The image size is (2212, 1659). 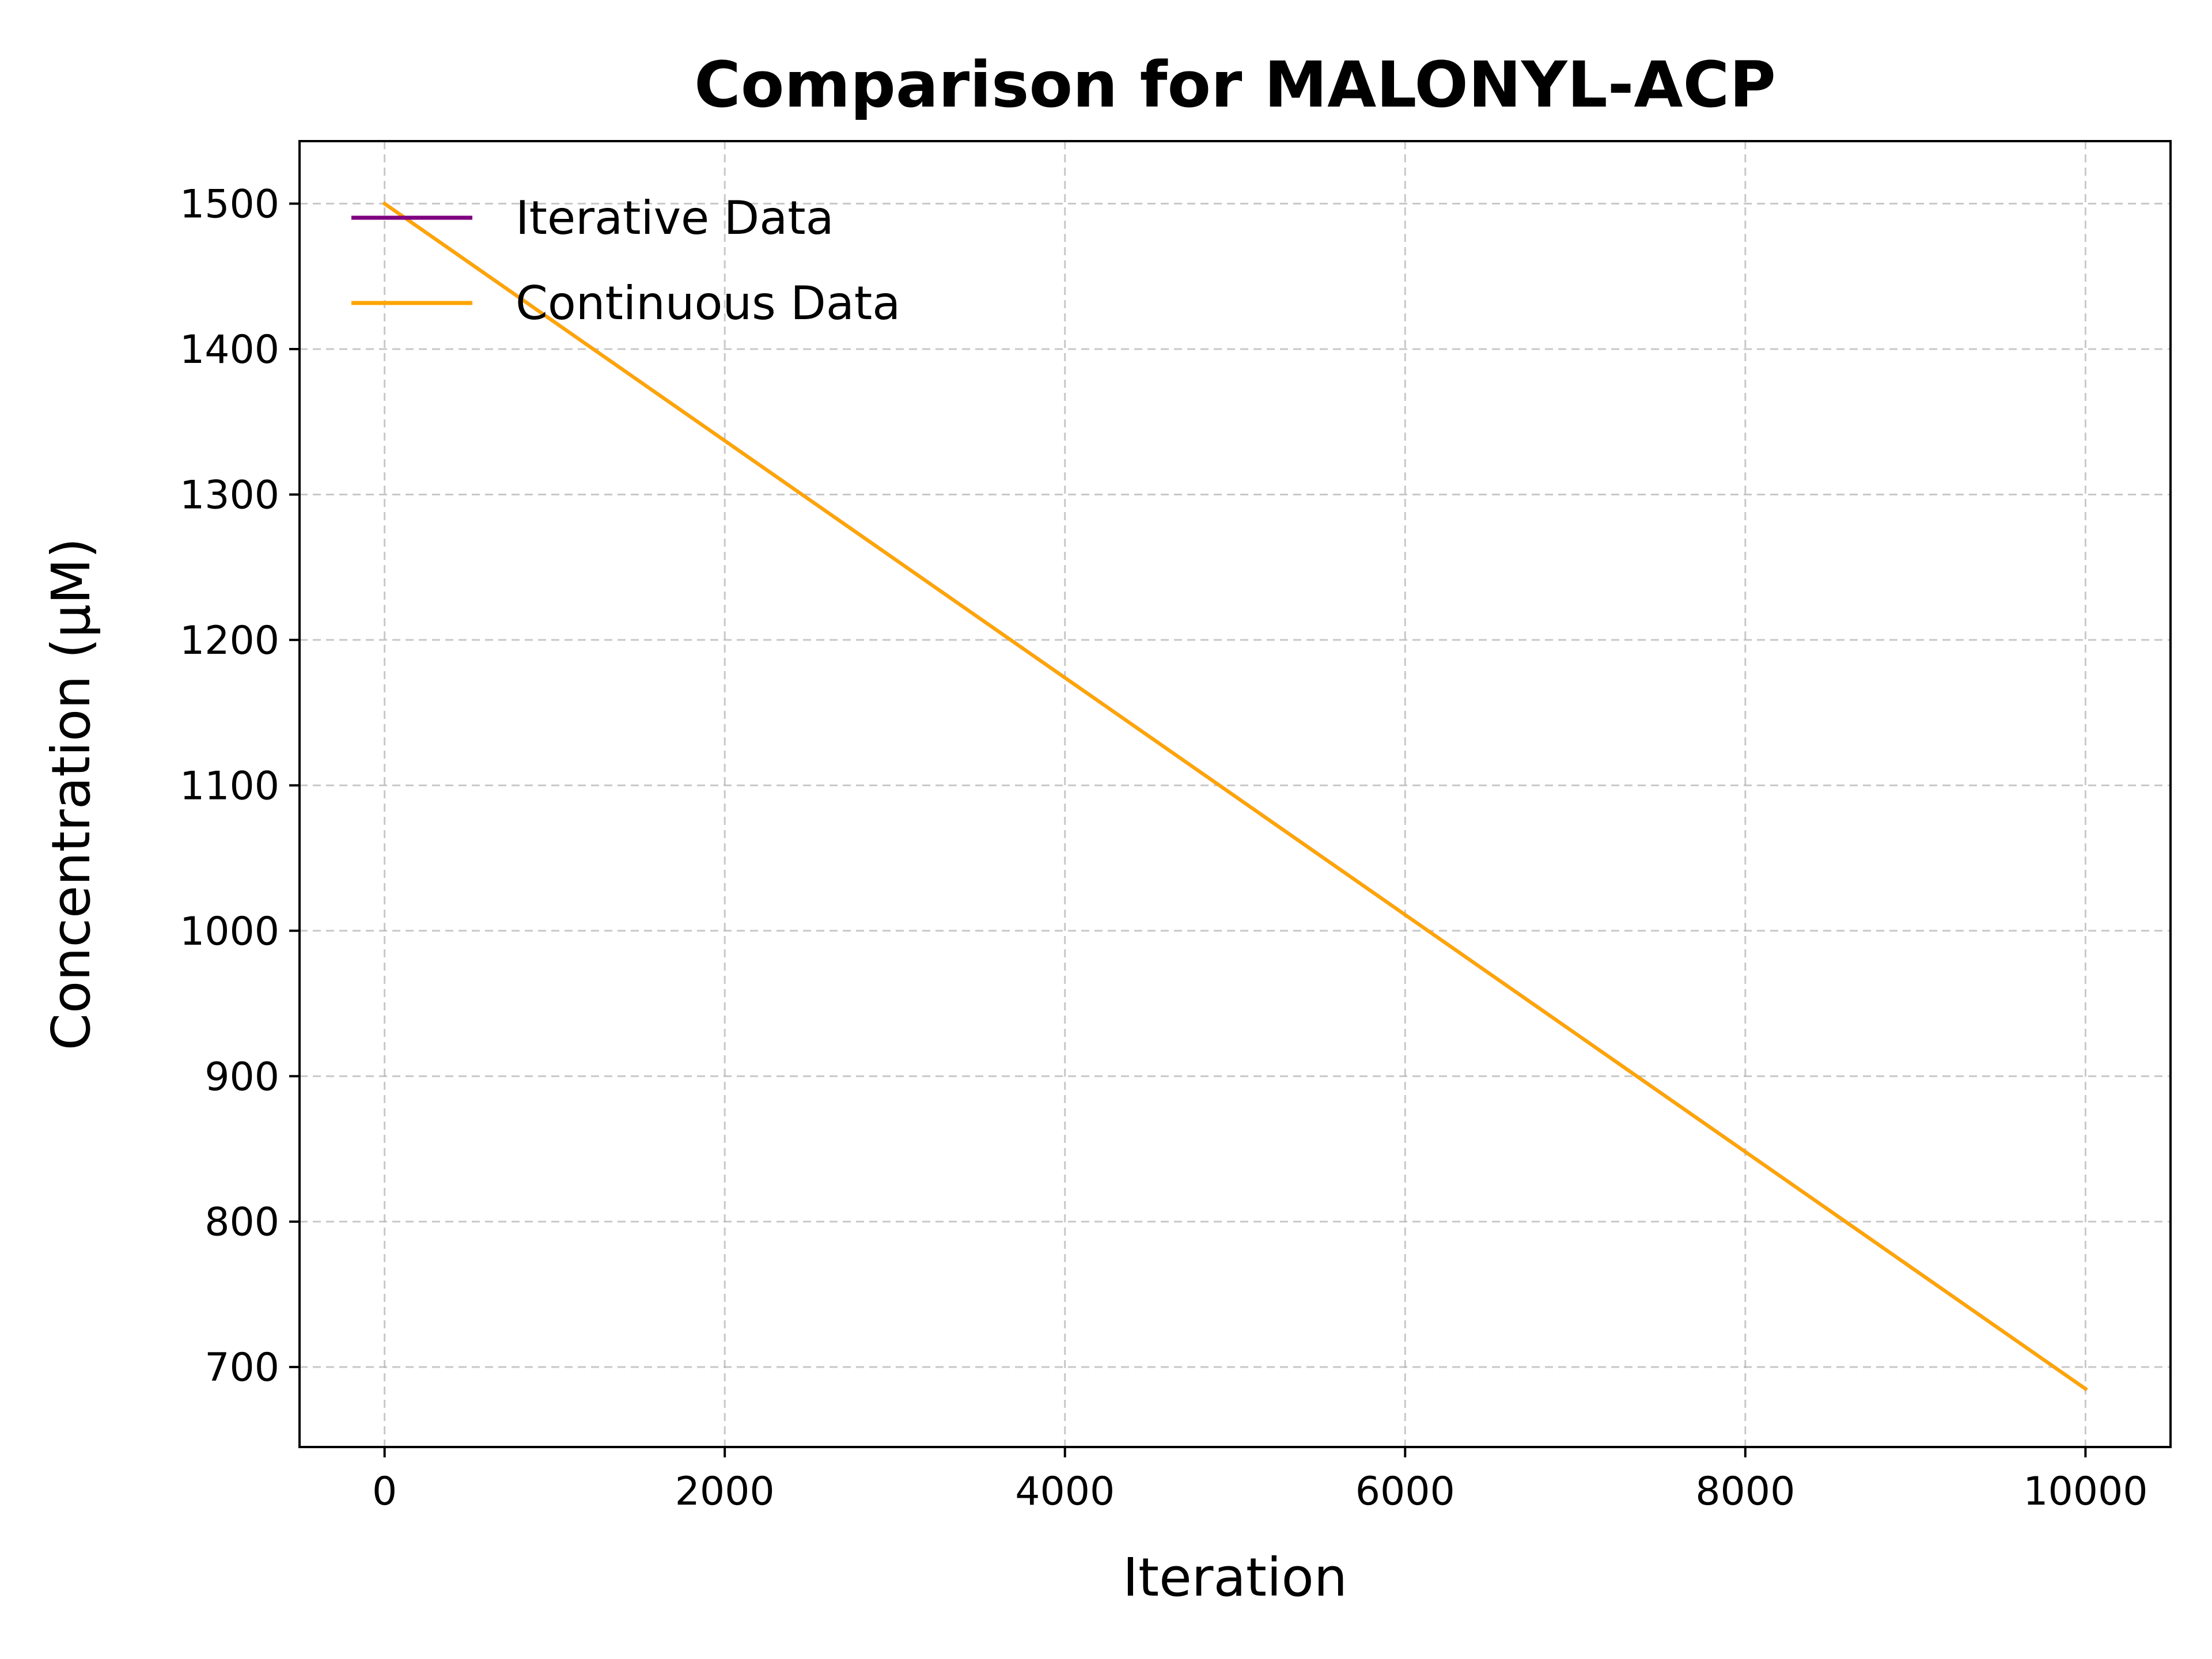 What do you see at coordinates (229, 495) in the screenshot?
I see `y-tick-label: 1300` at bounding box center [229, 495].